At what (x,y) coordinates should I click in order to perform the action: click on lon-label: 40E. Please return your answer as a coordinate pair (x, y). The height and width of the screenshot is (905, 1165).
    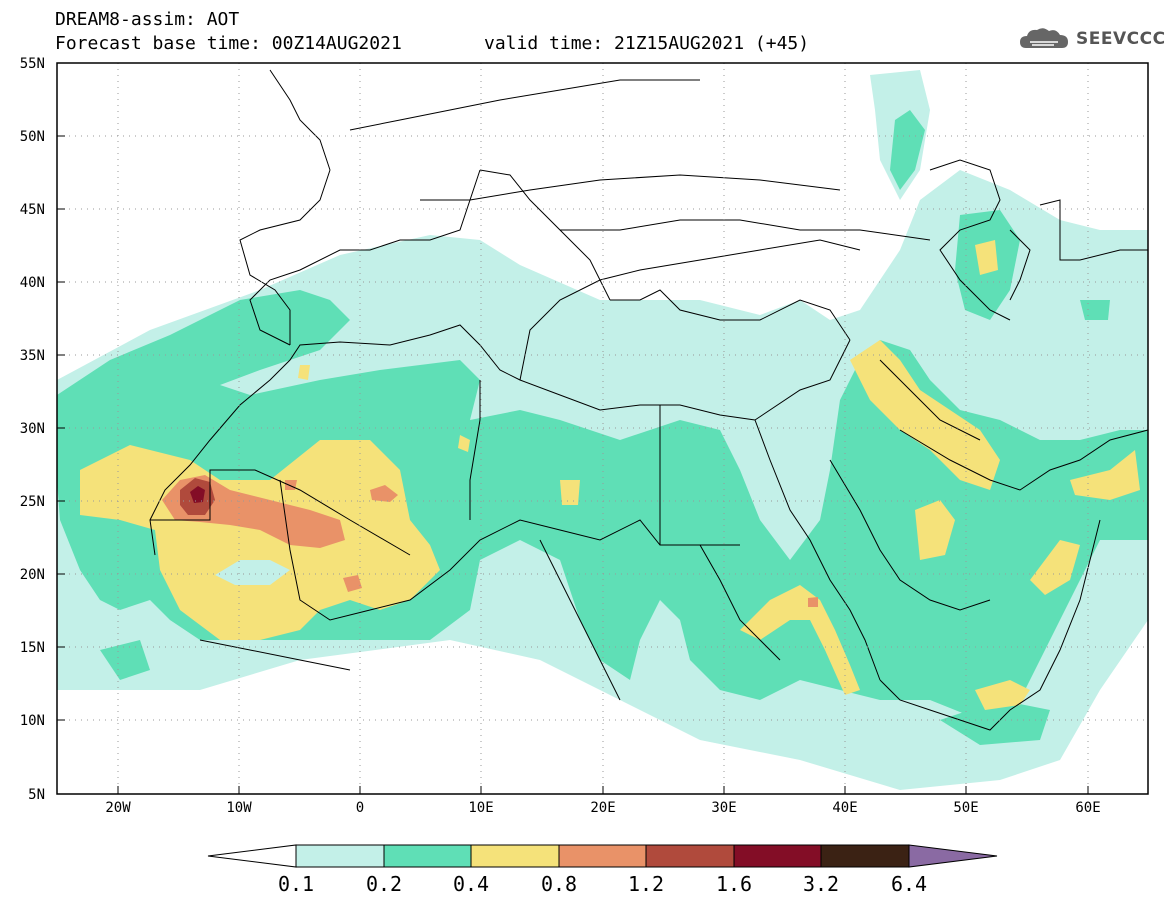
    Looking at the image, I should click on (844, 808).